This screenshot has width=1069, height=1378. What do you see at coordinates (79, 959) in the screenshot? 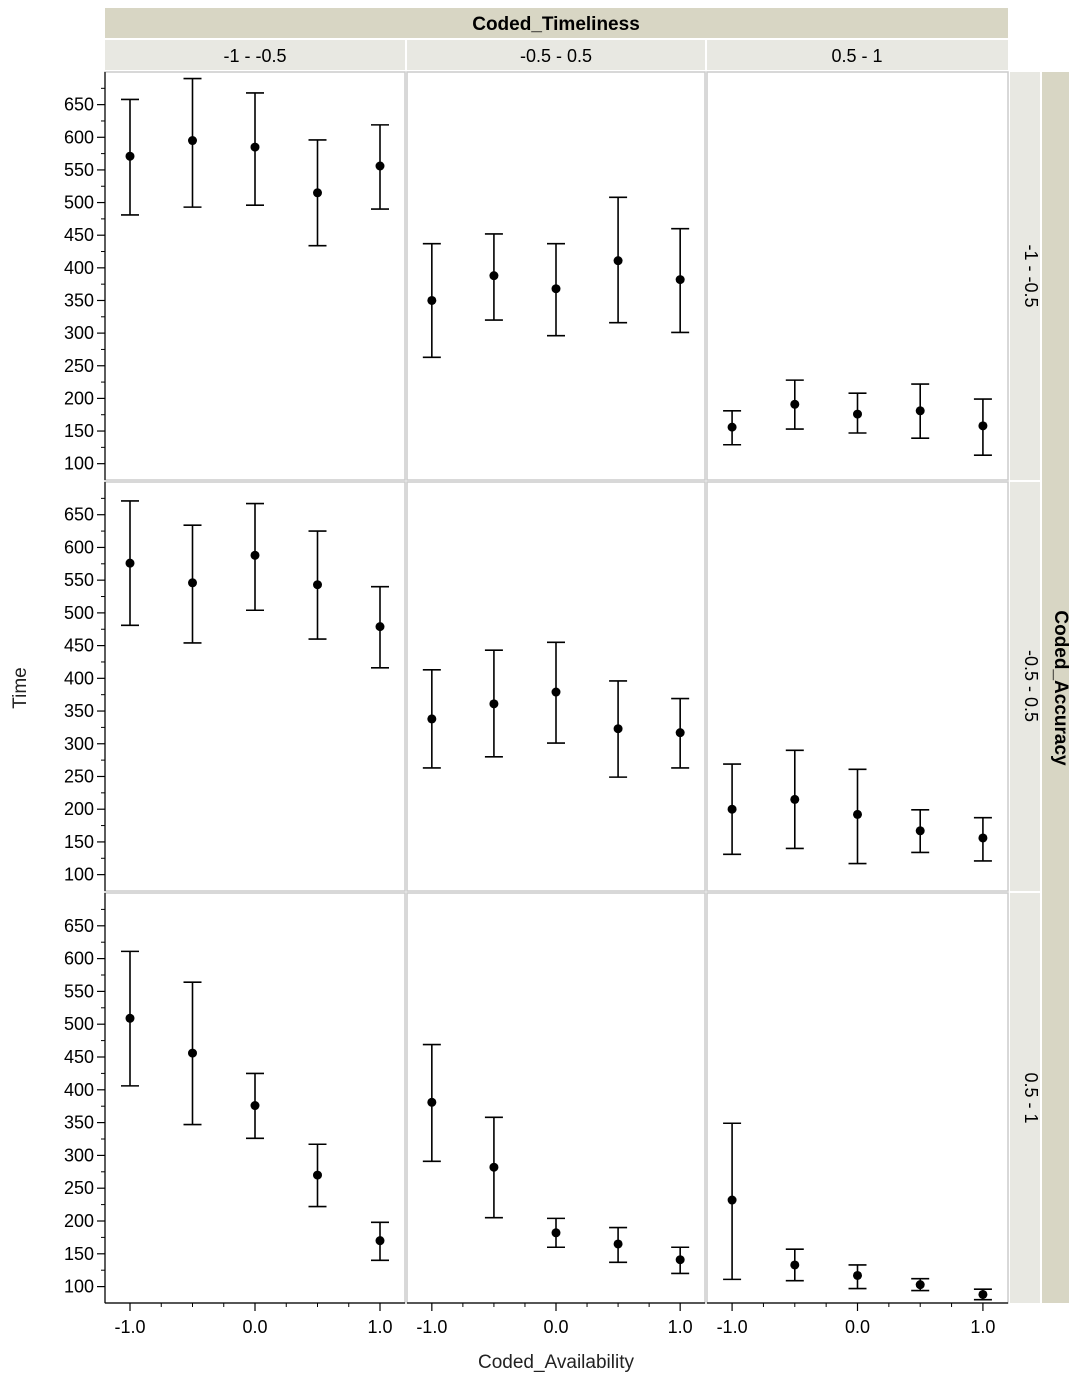
I see `y-tick-label-row3-11: 600` at bounding box center [79, 959].